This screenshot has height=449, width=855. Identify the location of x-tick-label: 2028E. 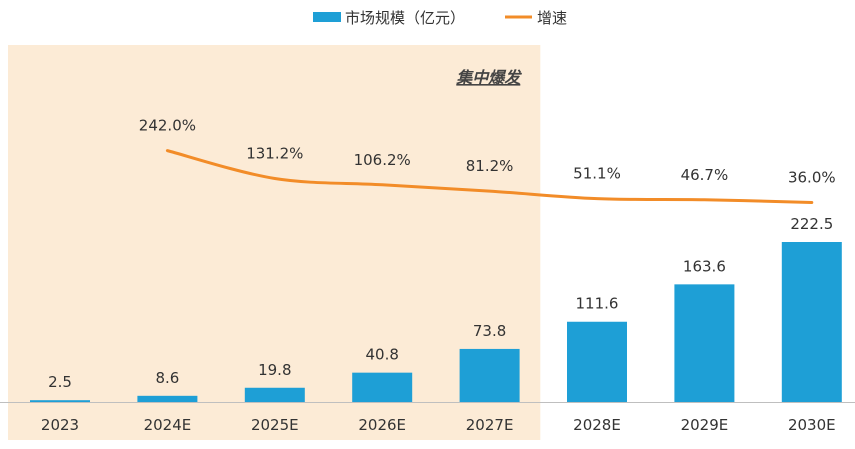
(597, 425).